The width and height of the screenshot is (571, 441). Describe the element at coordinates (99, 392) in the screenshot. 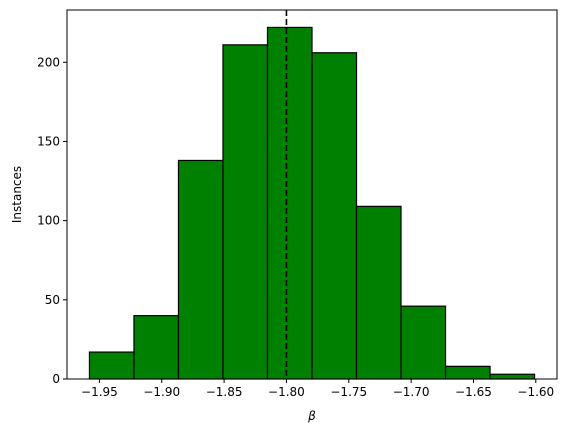

I see `x-tick-label: −1.95` at that location.